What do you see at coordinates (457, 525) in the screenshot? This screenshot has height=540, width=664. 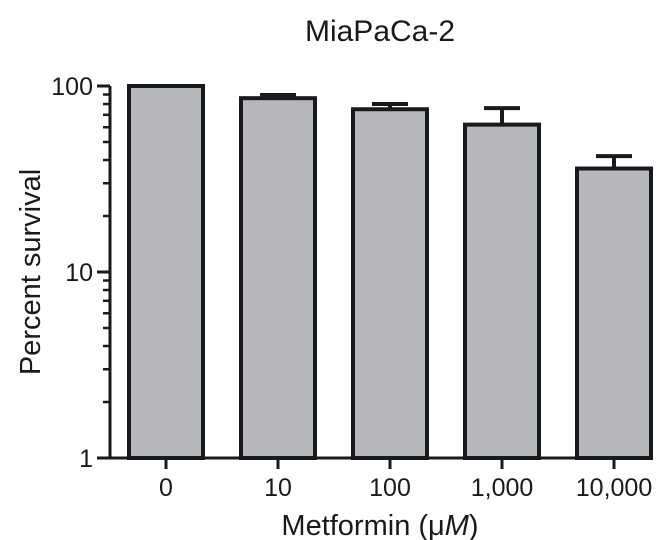 I see `x-axis-title-unit: M` at bounding box center [457, 525].